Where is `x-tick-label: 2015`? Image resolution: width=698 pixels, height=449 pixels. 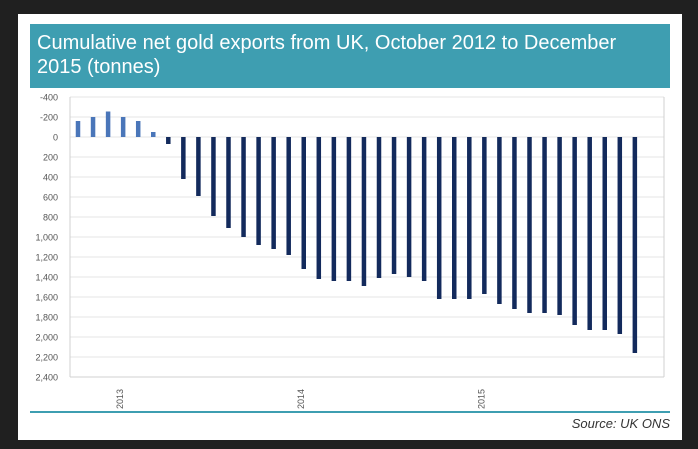
x-tick-label: 2015 is located at coordinates (481, 399).